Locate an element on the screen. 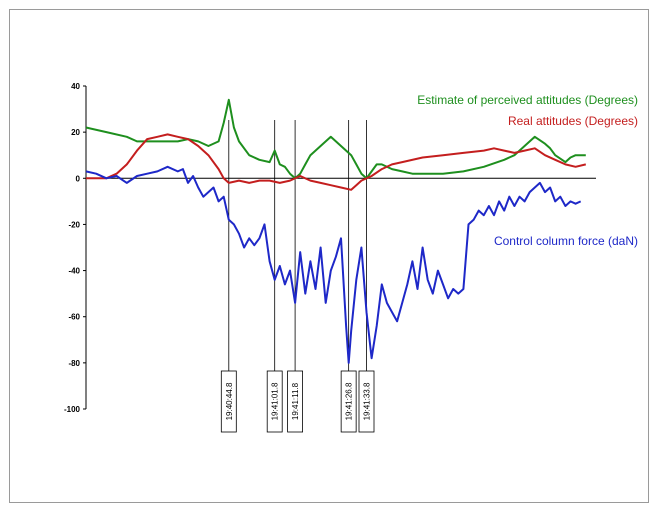 This screenshot has height=513, width=658. time-marker-label: 19:41:01.8 is located at coordinates (275, 401).